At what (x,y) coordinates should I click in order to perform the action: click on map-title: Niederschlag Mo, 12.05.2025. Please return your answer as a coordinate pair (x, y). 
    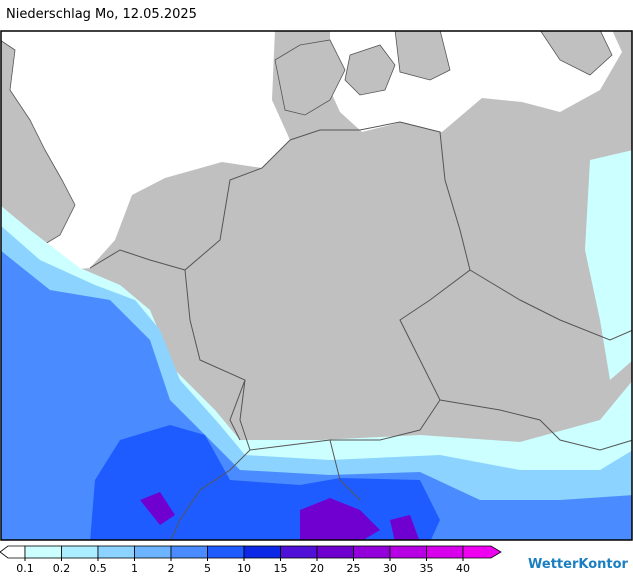
    Looking at the image, I should click on (101, 14).